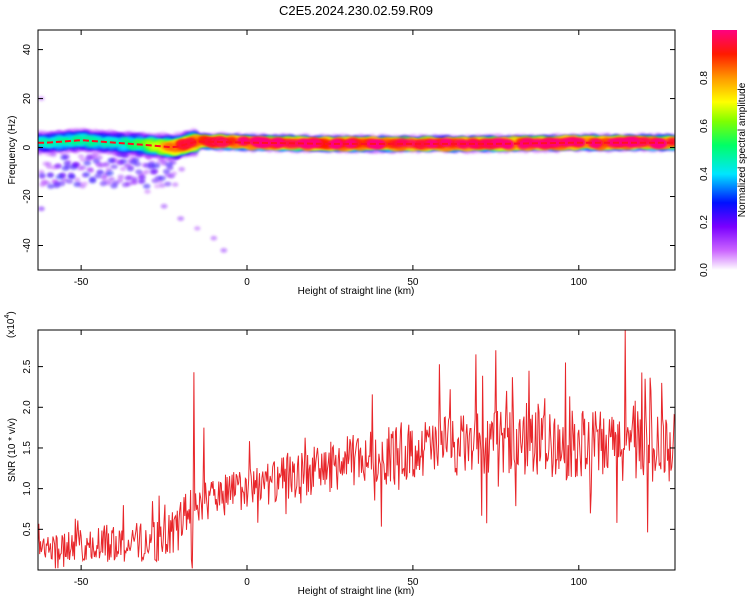 This screenshot has width=750, height=600. I want to click on spectrogram-x-label: Height of straight line (km), so click(356, 291).